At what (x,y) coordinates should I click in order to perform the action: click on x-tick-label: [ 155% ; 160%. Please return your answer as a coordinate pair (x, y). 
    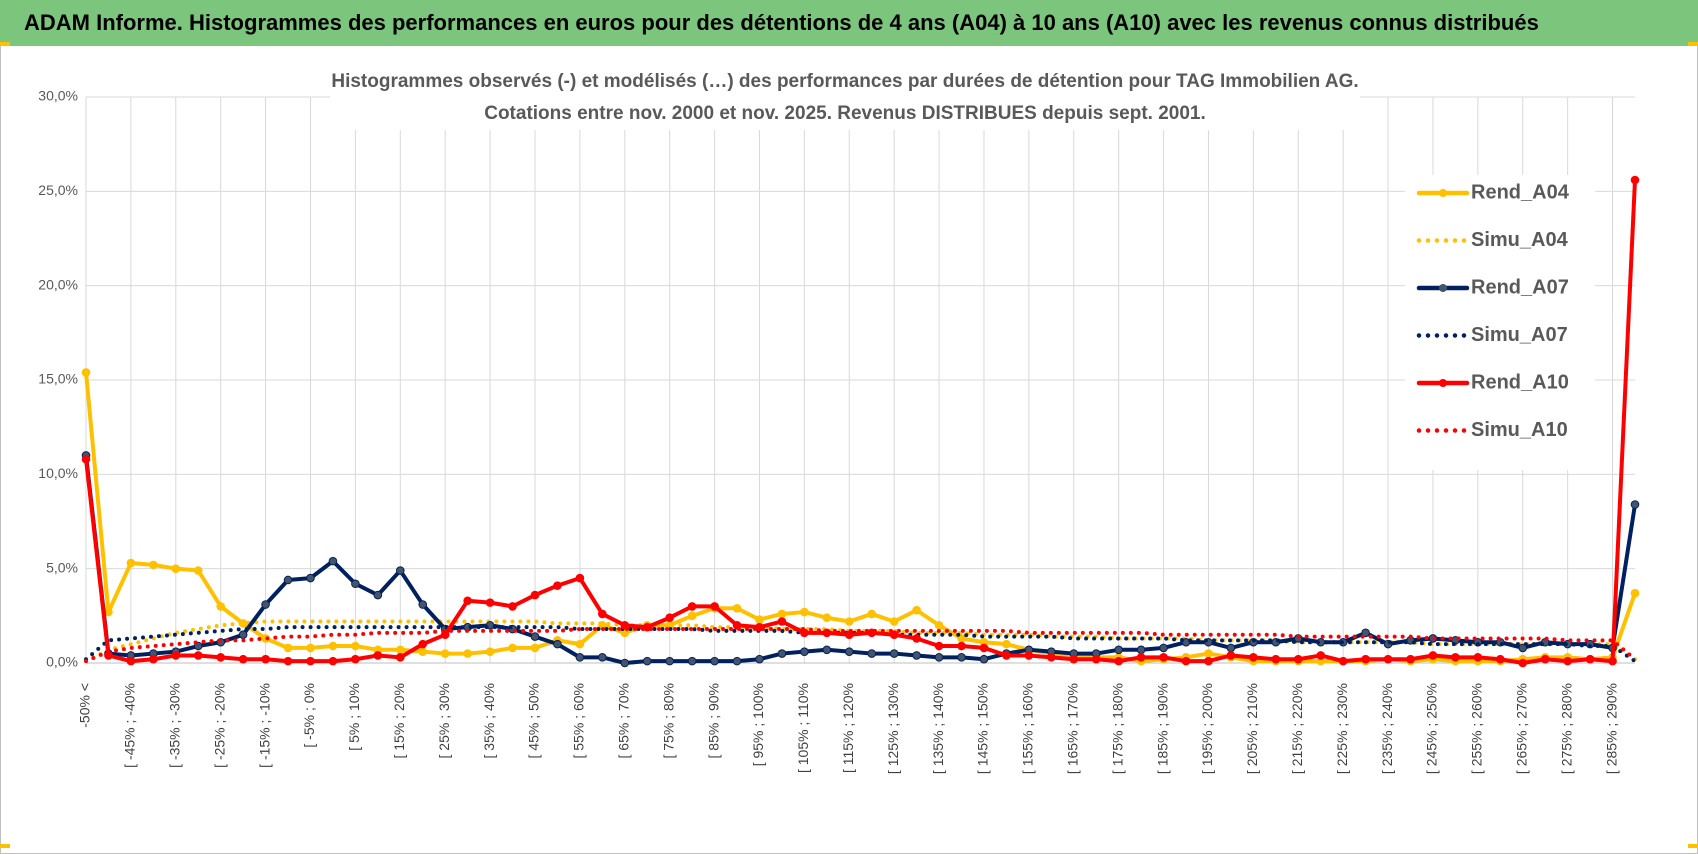
    Looking at the image, I should click on (1028, 728).